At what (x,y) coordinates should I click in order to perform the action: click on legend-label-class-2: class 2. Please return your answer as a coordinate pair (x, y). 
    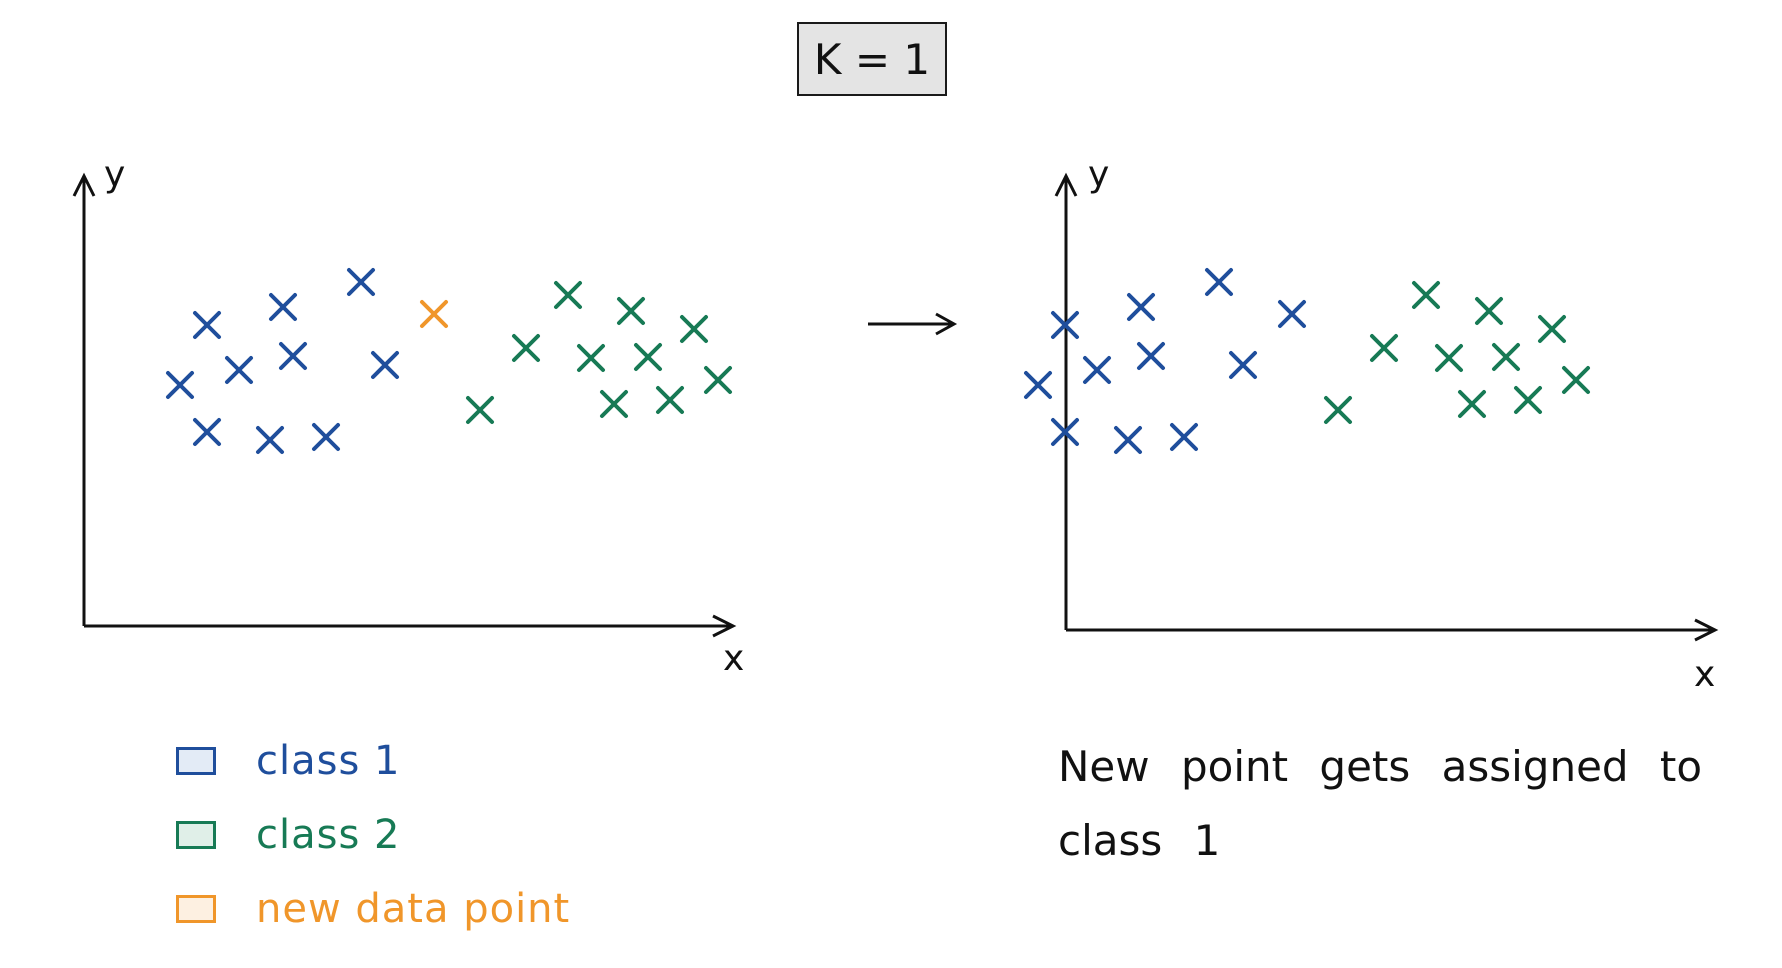
    Looking at the image, I should click on (328, 835).